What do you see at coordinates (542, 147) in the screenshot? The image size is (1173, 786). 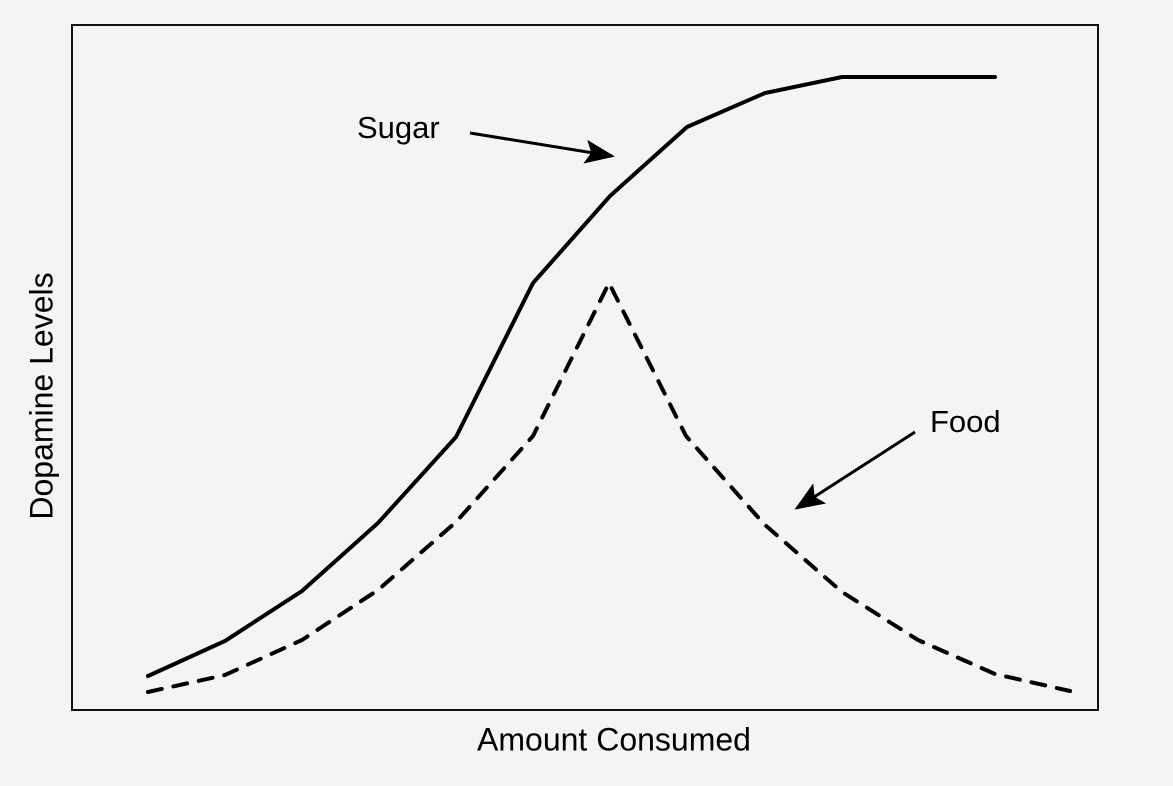 I see `sugar-arrow-icon` at bounding box center [542, 147].